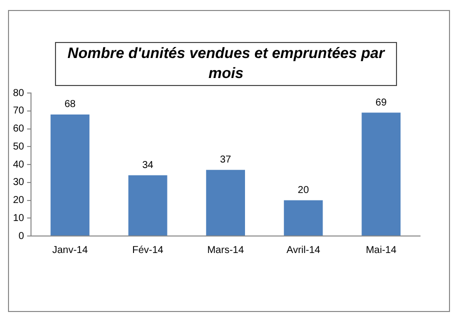 The height and width of the screenshot is (330, 460). I want to click on y-tick-label: 40, so click(19, 164).